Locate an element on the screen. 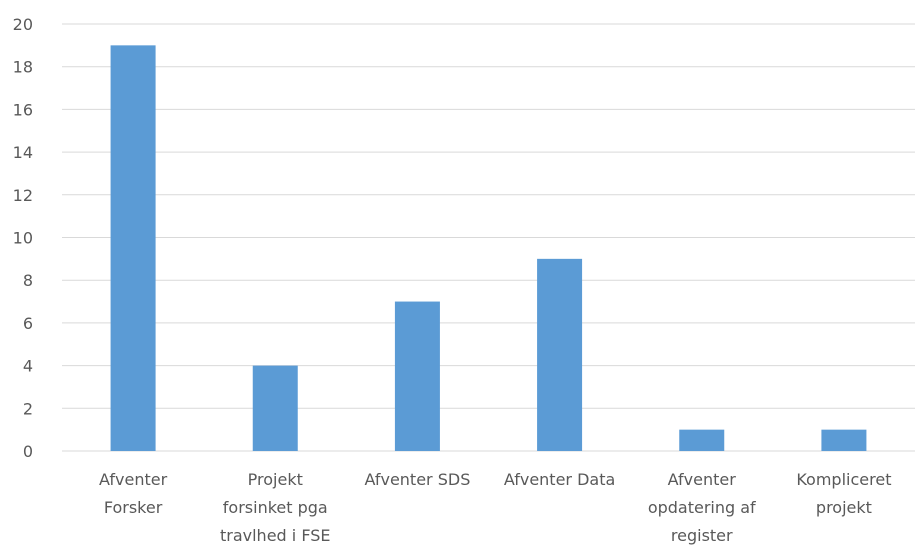 The height and width of the screenshot is (554, 915). y-tick-label: 10 is located at coordinates (23, 238).